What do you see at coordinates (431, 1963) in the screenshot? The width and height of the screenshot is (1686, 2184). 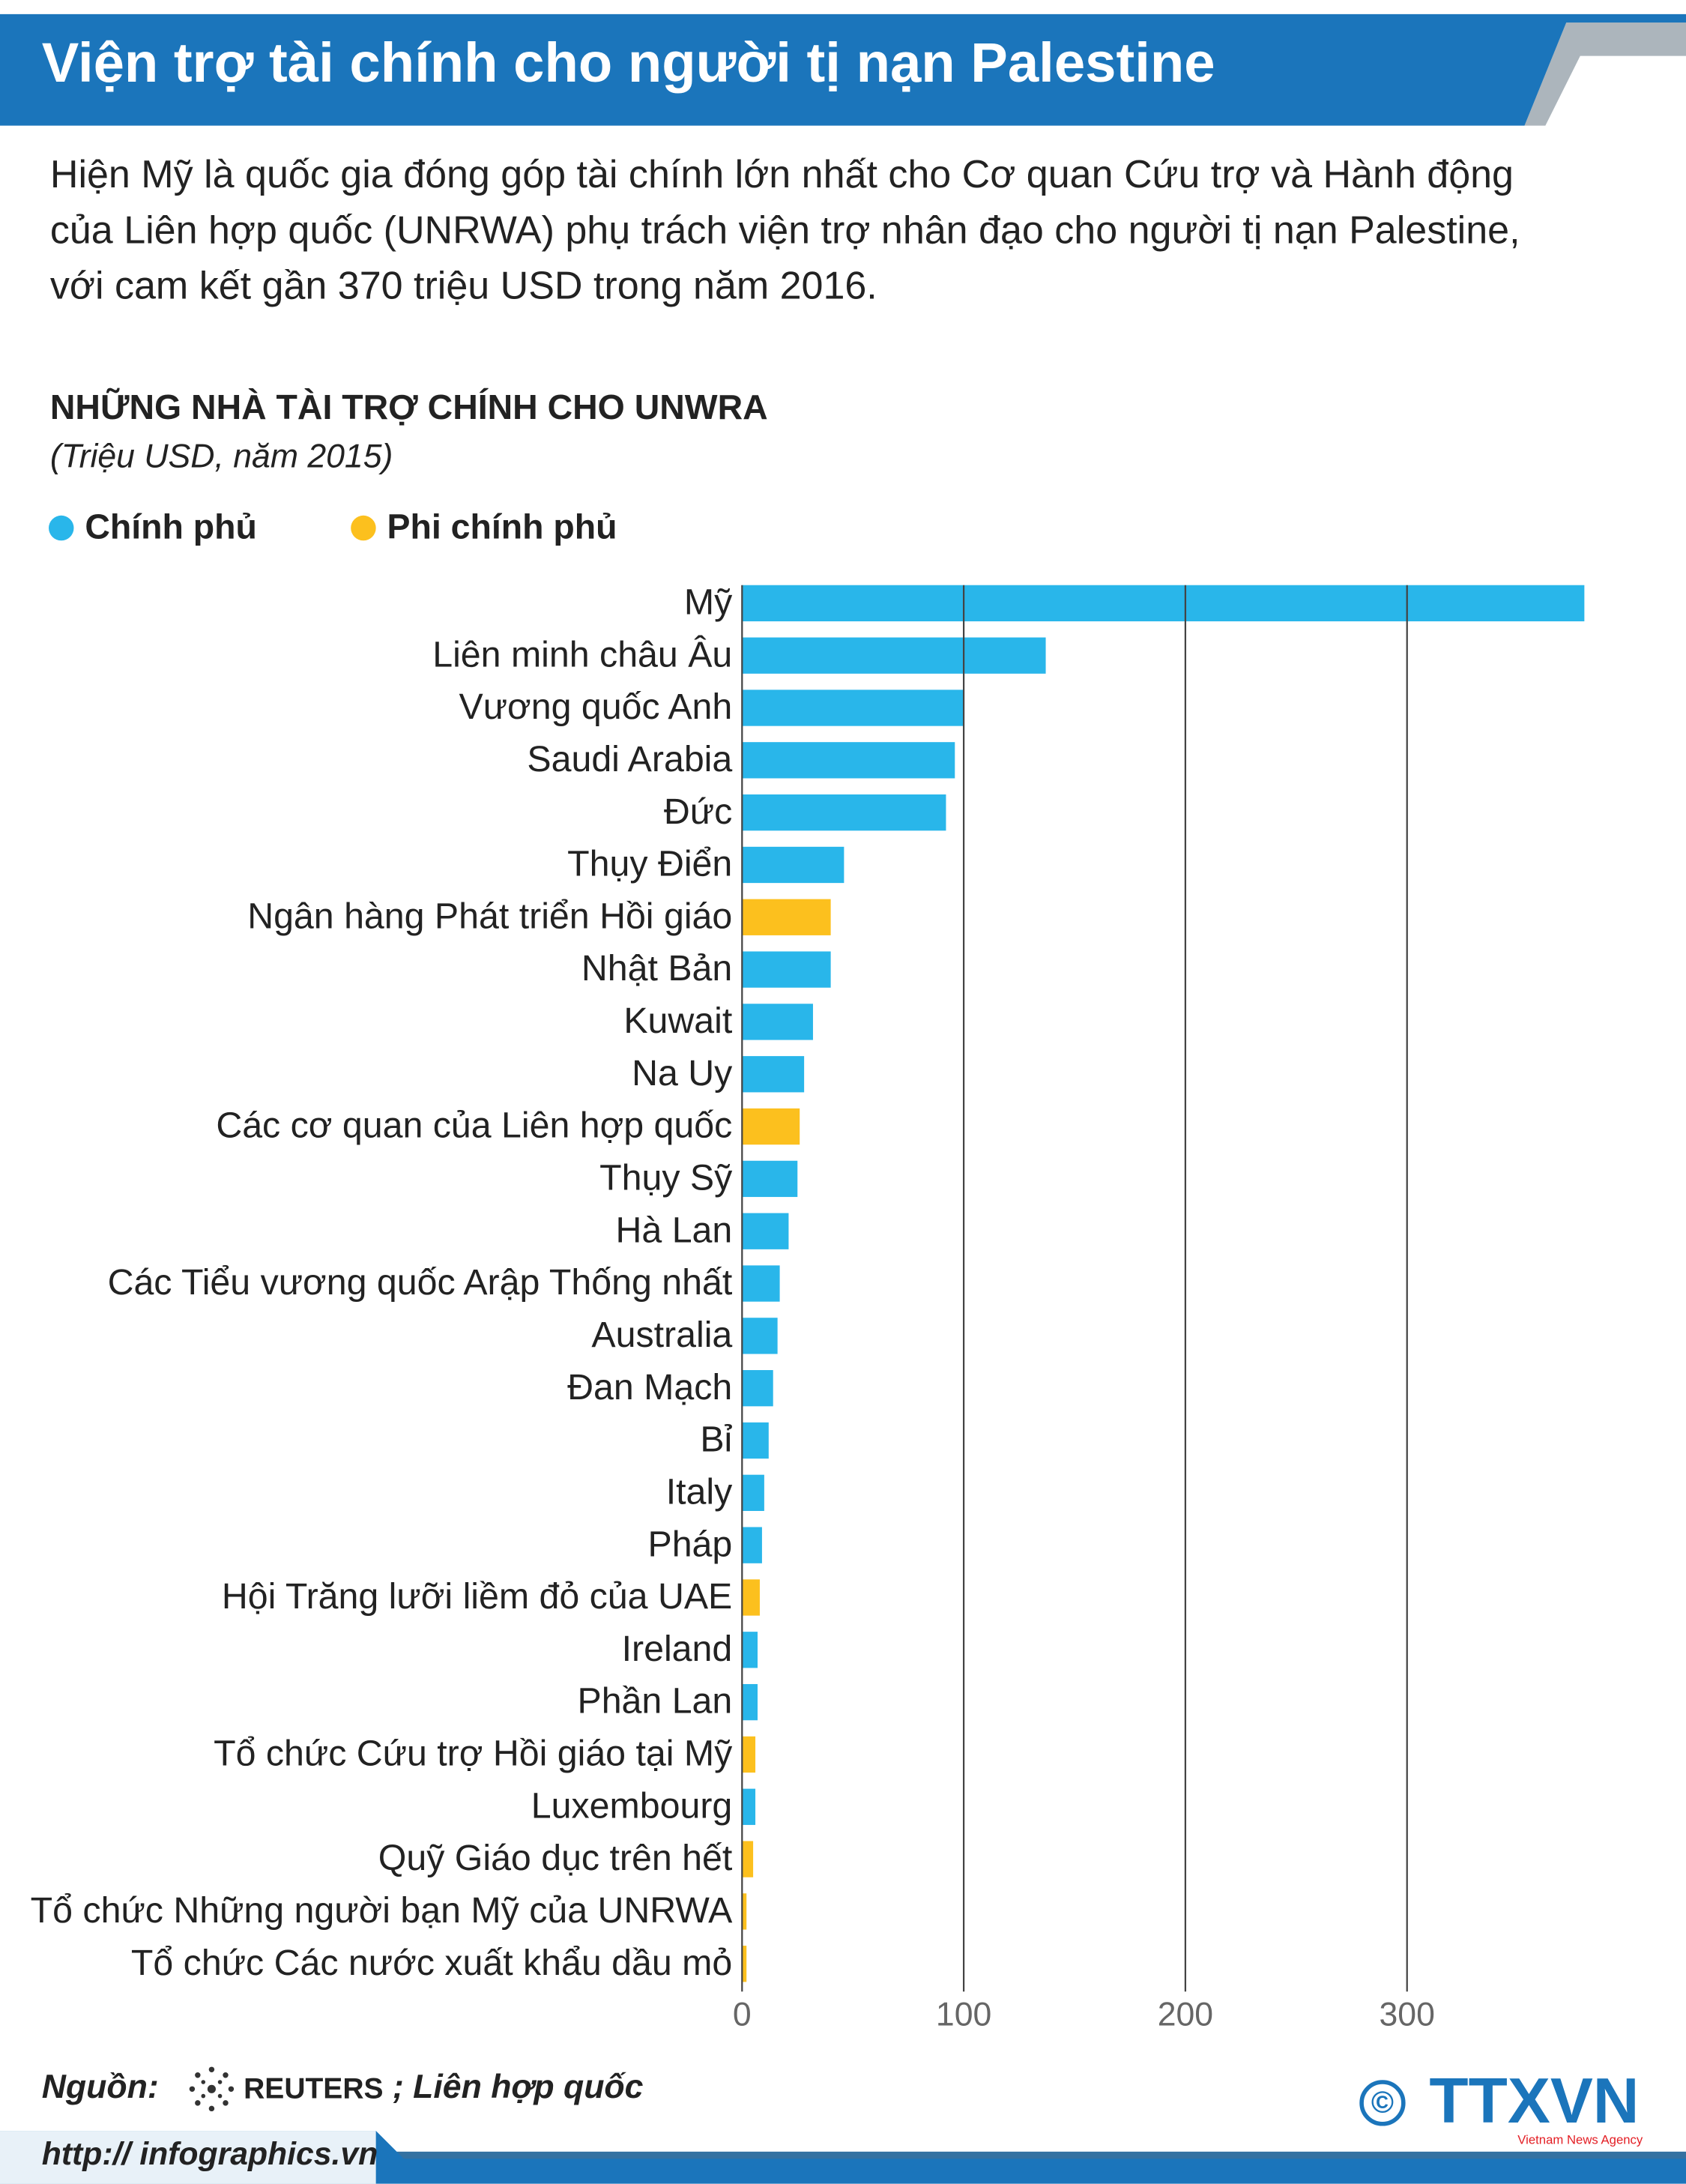 I see `category-label: Tổ chức Các nước xuất khẩu dầu mỏ` at bounding box center [431, 1963].